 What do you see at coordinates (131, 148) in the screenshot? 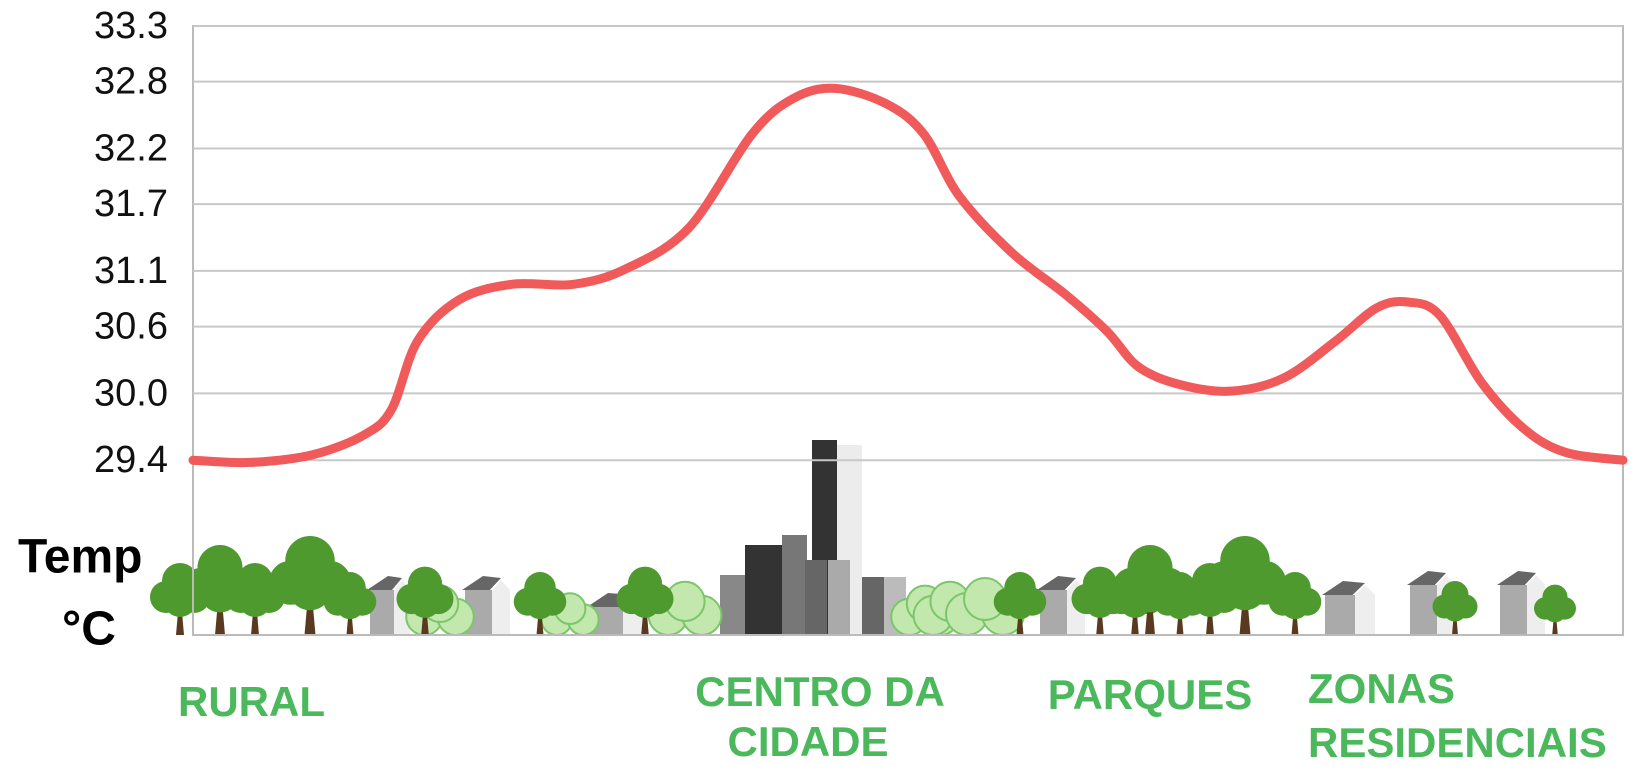
I see `y-tick-label: 32.2` at bounding box center [131, 148].